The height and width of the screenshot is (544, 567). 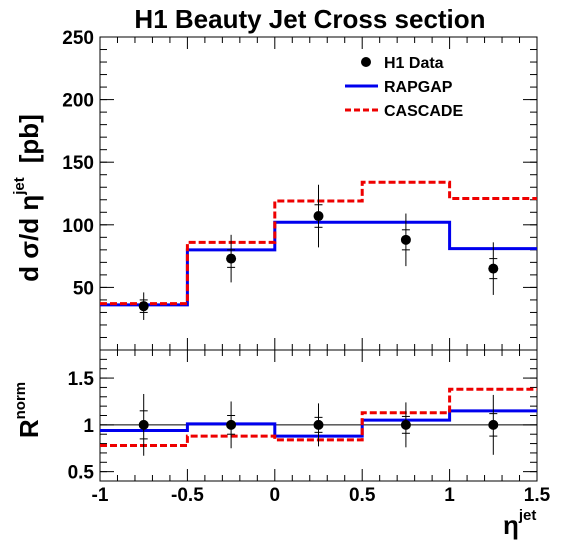 I want to click on ratio-data-points, so click(x=318, y=424).